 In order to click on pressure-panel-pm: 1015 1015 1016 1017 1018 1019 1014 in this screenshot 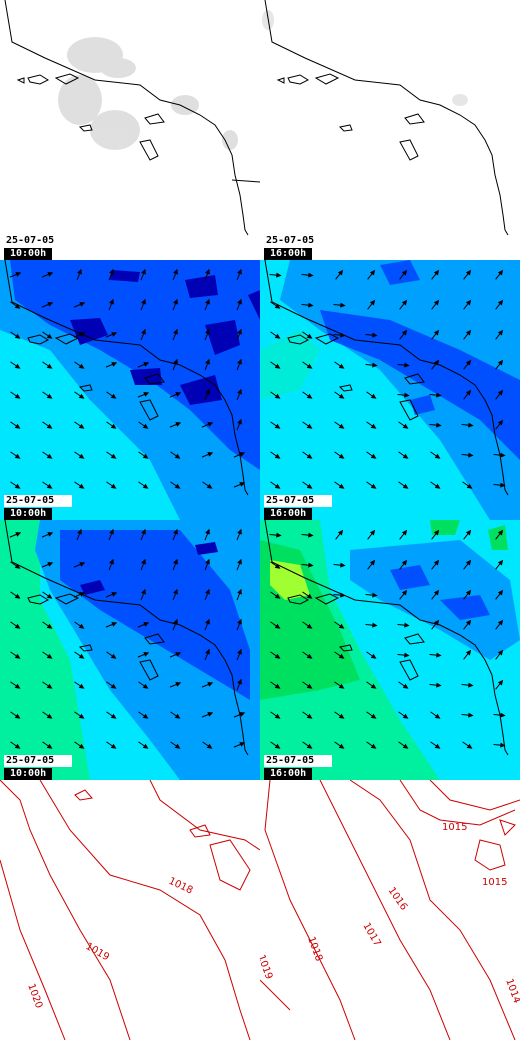, I will do `click(390, 910)`.